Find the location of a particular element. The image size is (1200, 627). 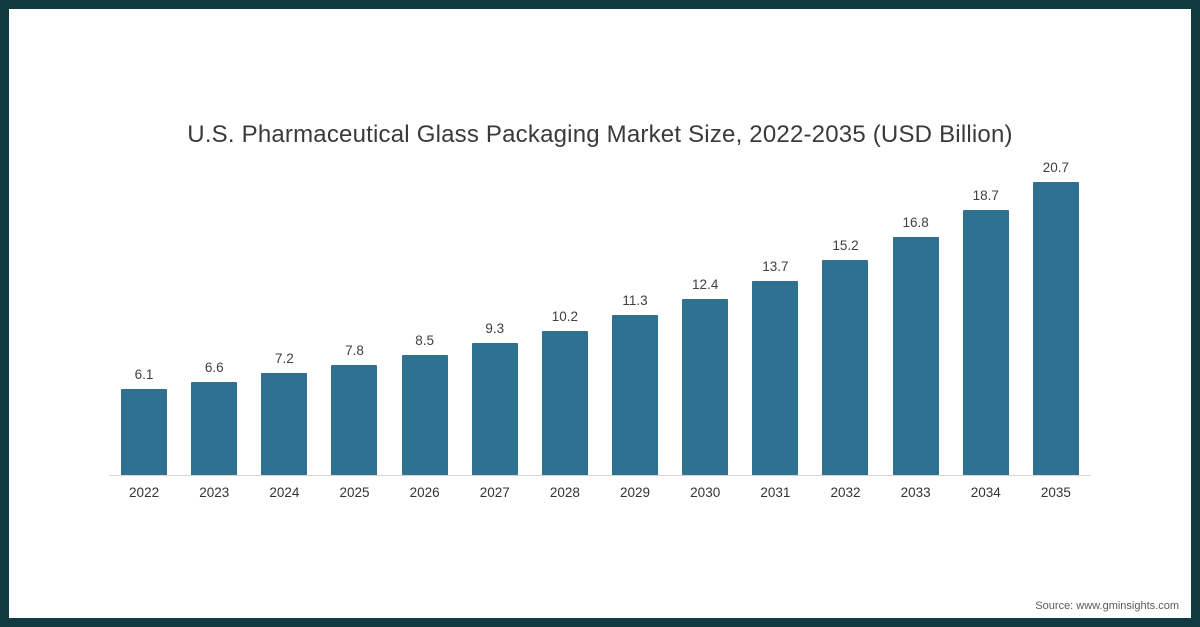

x-axis-tick-label: 2023 is located at coordinates (214, 492).